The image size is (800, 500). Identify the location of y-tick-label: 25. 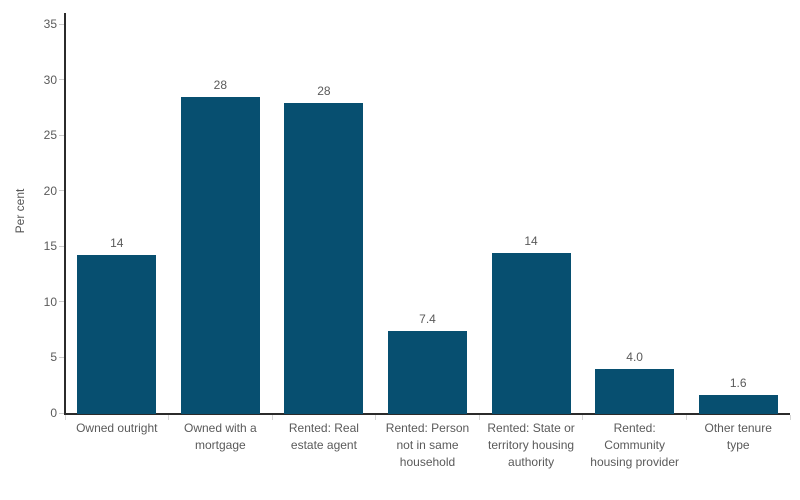
(50, 135).